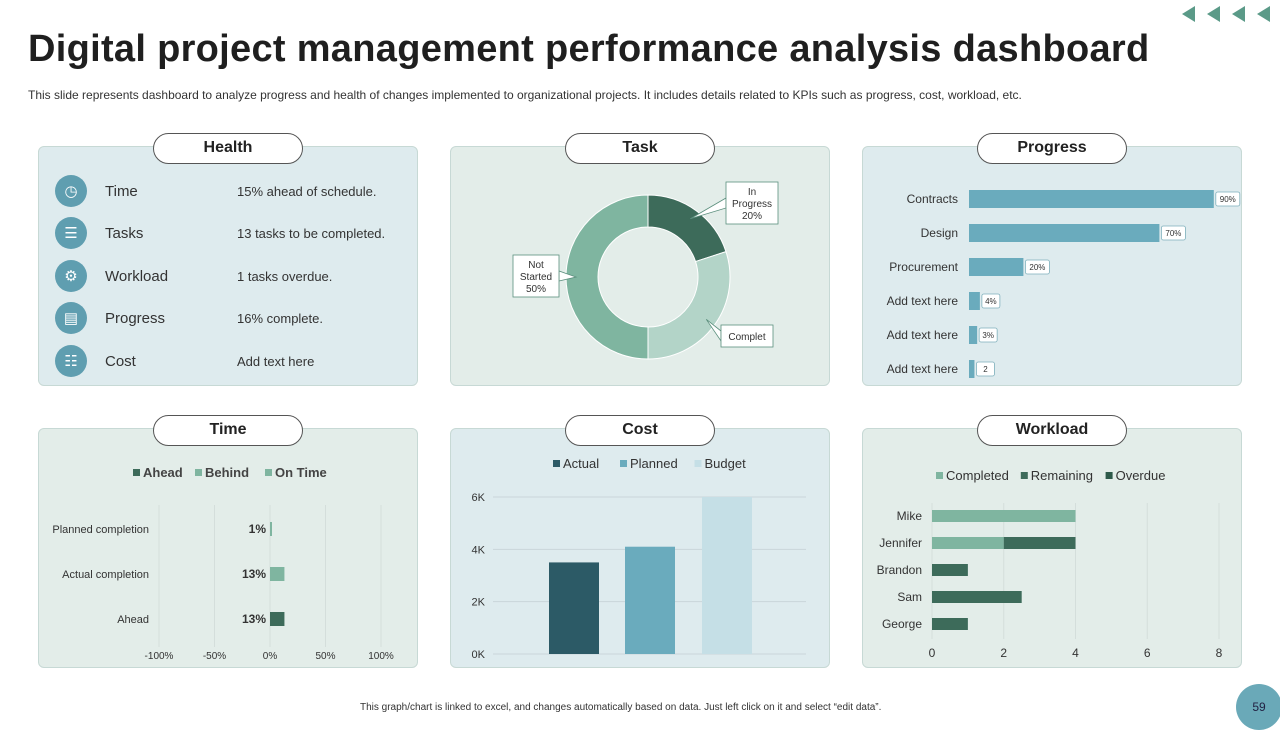 This screenshot has height=730, width=1280. Describe the element at coordinates (285, 276) in the screenshot. I see `health-value: 1 tasks overdue.` at that location.